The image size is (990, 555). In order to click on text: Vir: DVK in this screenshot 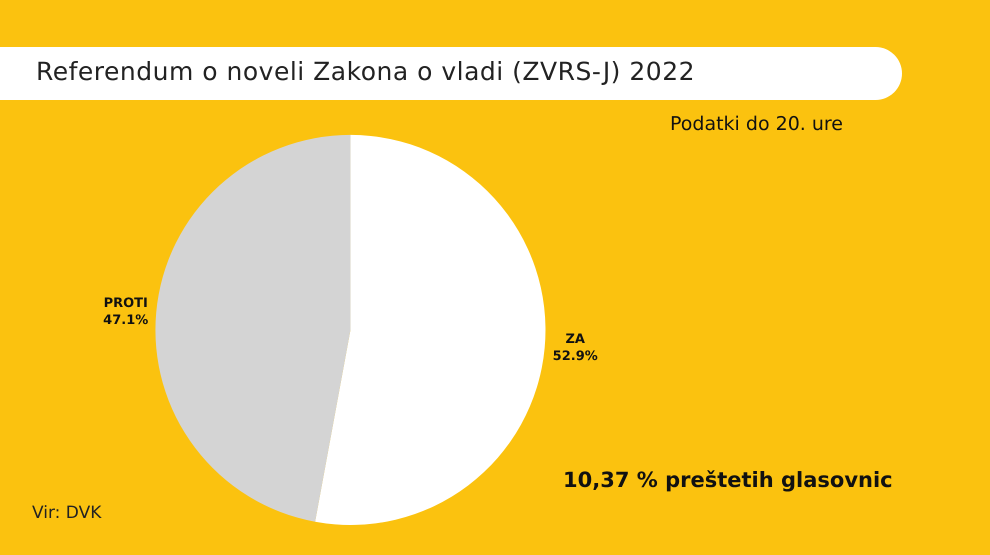, I will do `click(67, 513)`.